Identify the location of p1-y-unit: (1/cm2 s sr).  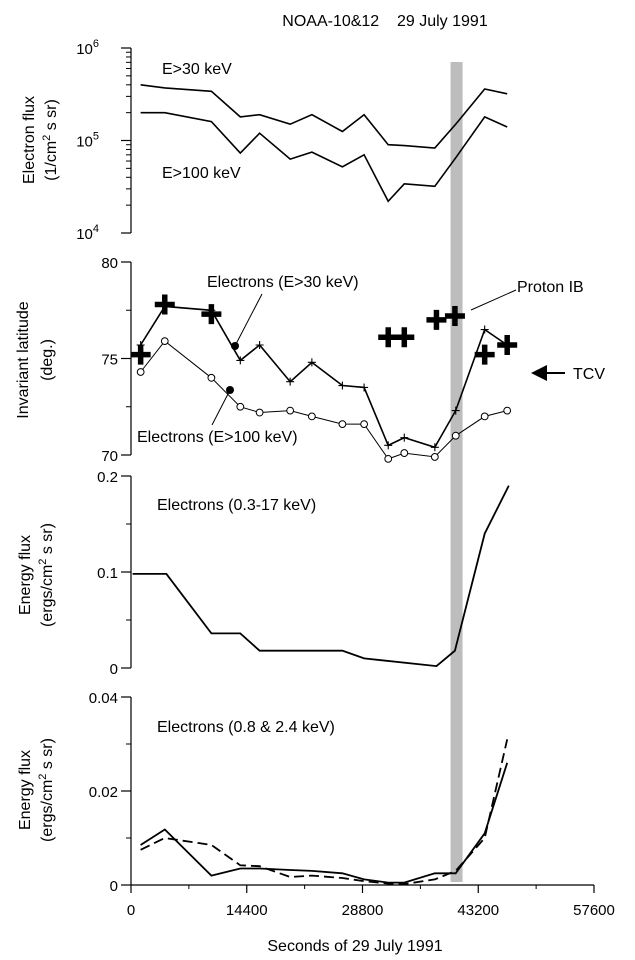
(50, 140).